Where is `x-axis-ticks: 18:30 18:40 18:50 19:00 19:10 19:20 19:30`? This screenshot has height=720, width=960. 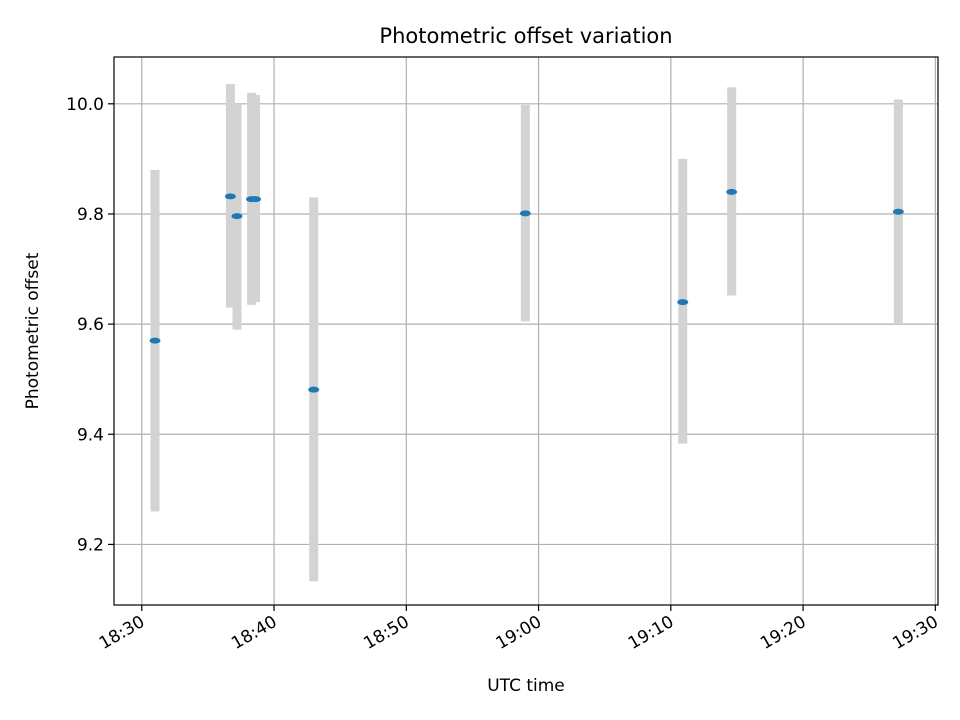 x-axis-ticks: 18:30 18:40 18:50 19:00 19:10 19:20 19:30 is located at coordinates (519, 629).